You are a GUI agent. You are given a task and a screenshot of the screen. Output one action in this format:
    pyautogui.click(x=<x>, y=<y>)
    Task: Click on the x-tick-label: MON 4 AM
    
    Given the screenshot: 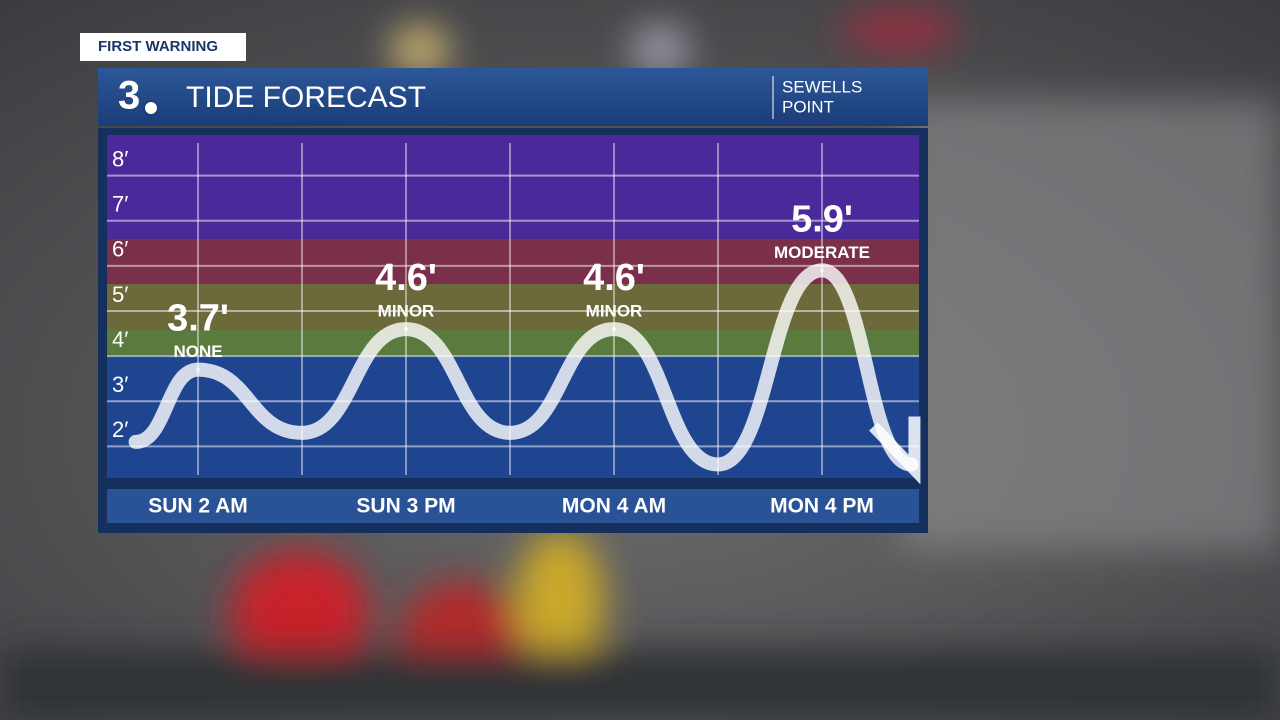 What is the action you would take?
    pyautogui.click(x=614, y=506)
    